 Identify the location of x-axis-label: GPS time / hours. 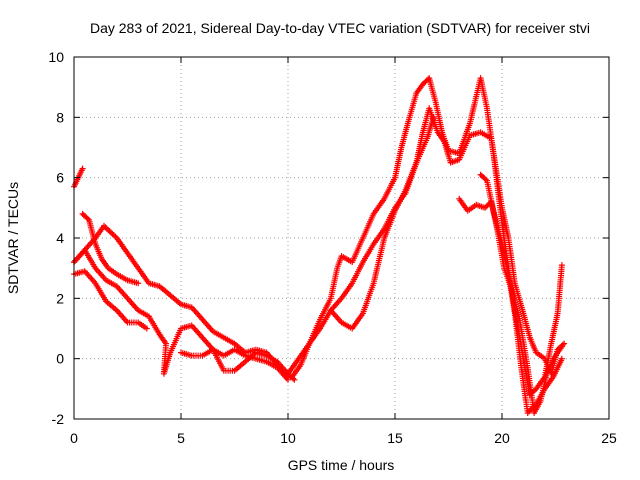
(341, 465).